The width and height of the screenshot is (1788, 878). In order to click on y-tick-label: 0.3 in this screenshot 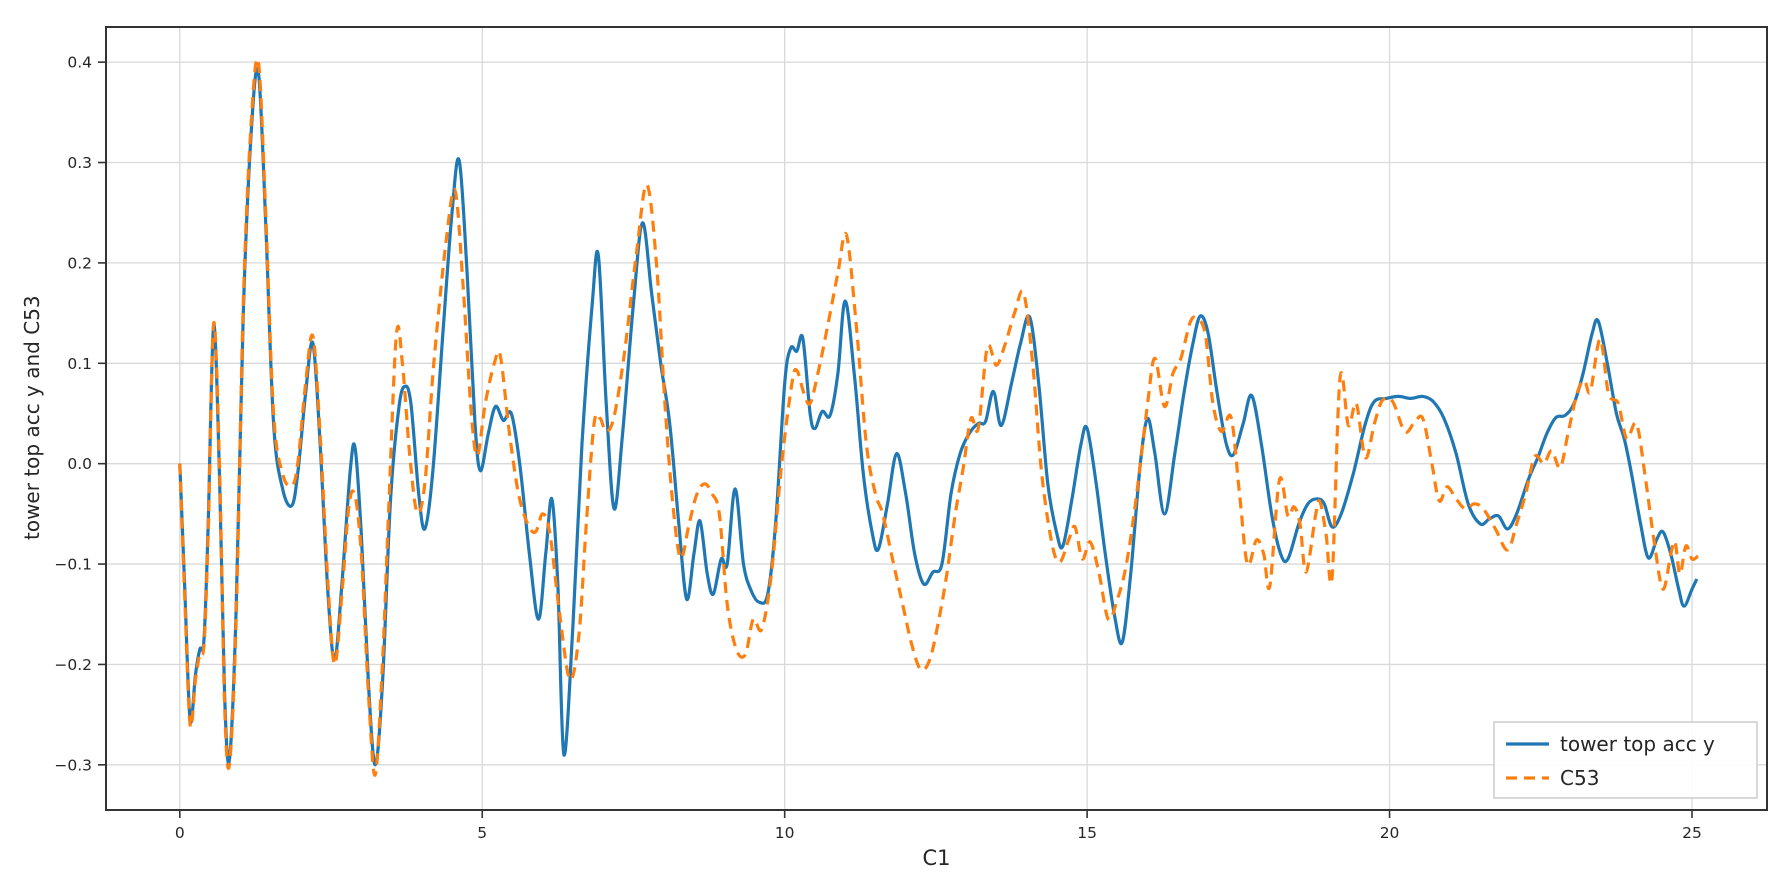, I will do `click(79, 163)`.